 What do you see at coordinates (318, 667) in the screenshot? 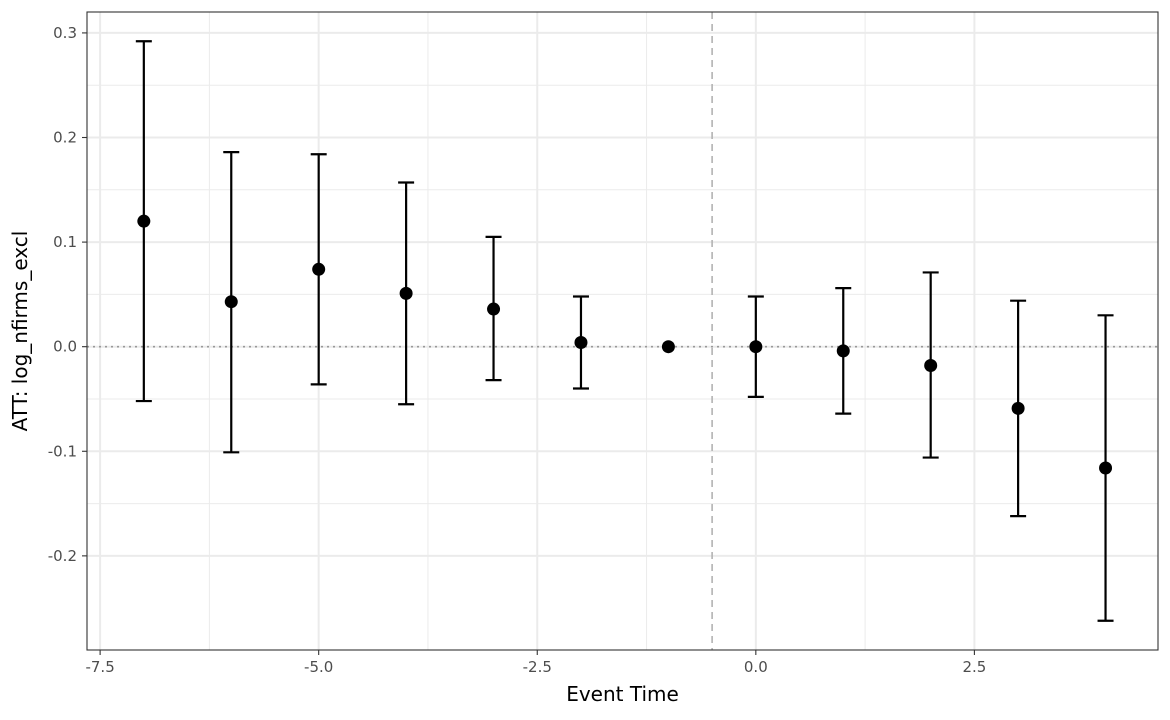
I see `x-tick-label: -5.0` at bounding box center [318, 667].